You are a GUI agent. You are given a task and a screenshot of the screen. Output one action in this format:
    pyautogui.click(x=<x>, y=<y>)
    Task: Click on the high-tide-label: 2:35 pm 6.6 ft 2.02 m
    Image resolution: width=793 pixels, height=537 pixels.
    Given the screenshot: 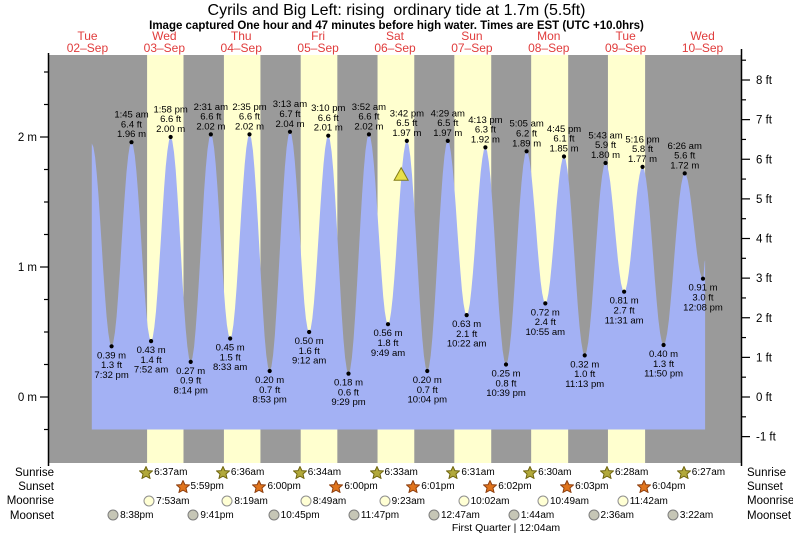 What is the action you would take?
    pyautogui.click(x=249, y=117)
    